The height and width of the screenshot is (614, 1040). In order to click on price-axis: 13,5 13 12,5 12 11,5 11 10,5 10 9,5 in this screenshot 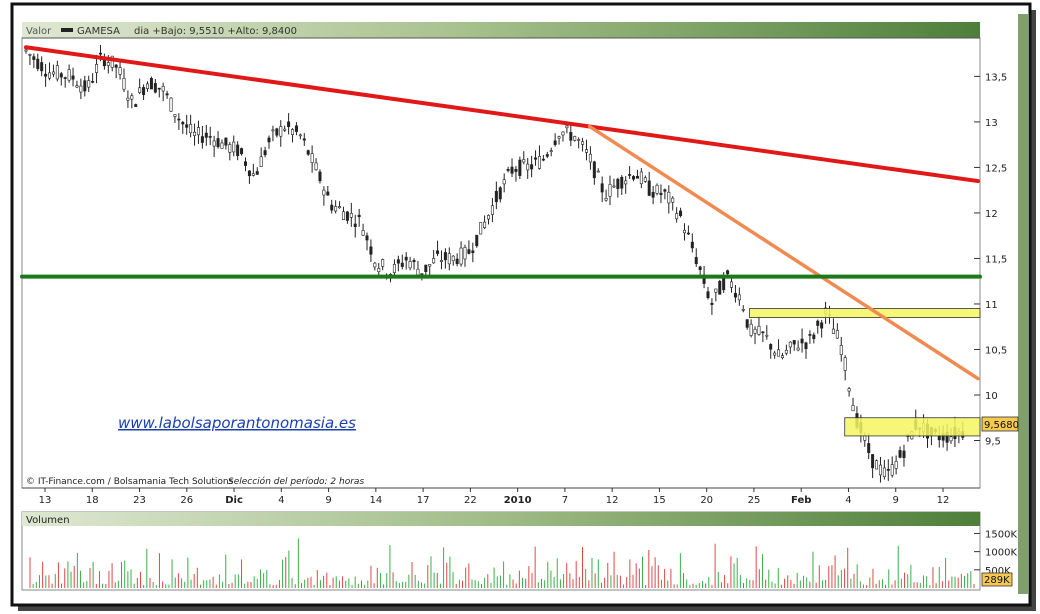, I will do `click(990, 259)`.